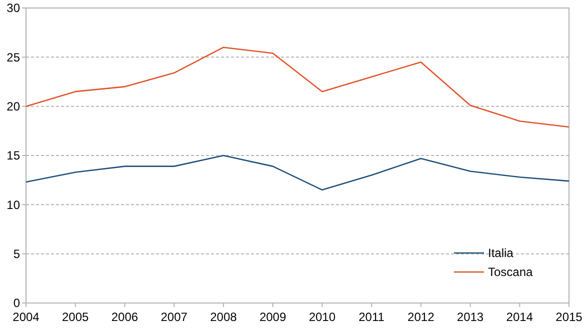  What do you see at coordinates (421, 317) in the screenshot?
I see `x-tick-label: 2012` at bounding box center [421, 317].